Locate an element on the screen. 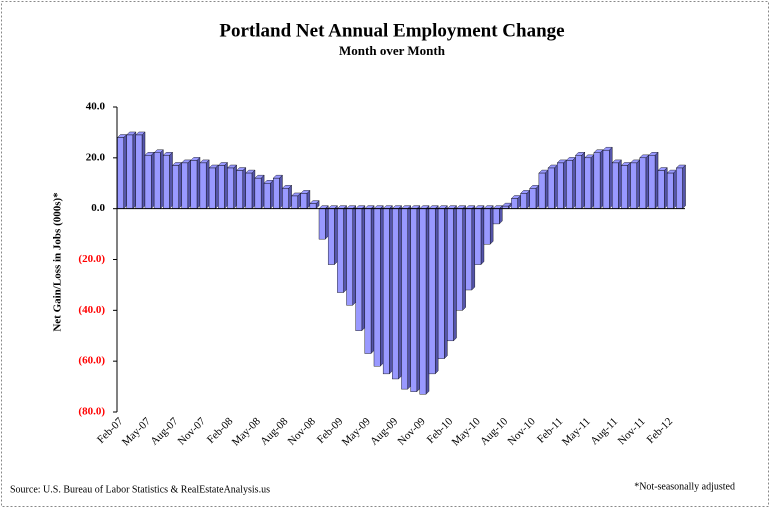 The height and width of the screenshot is (508, 770). y-axis-label: Net Gain/Loss in Jobs (000s)* is located at coordinates (58, 262).